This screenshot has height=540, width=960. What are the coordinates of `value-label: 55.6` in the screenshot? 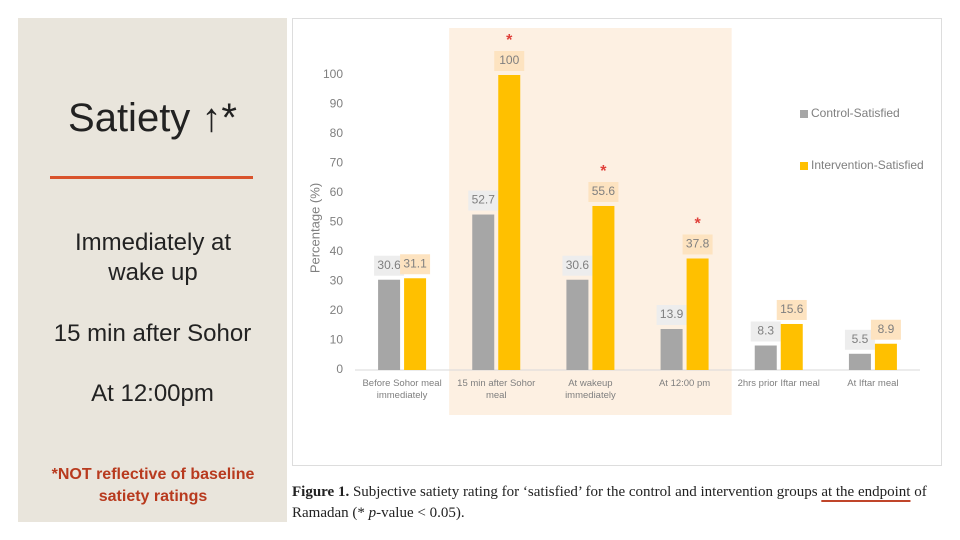 It's located at (604, 191).